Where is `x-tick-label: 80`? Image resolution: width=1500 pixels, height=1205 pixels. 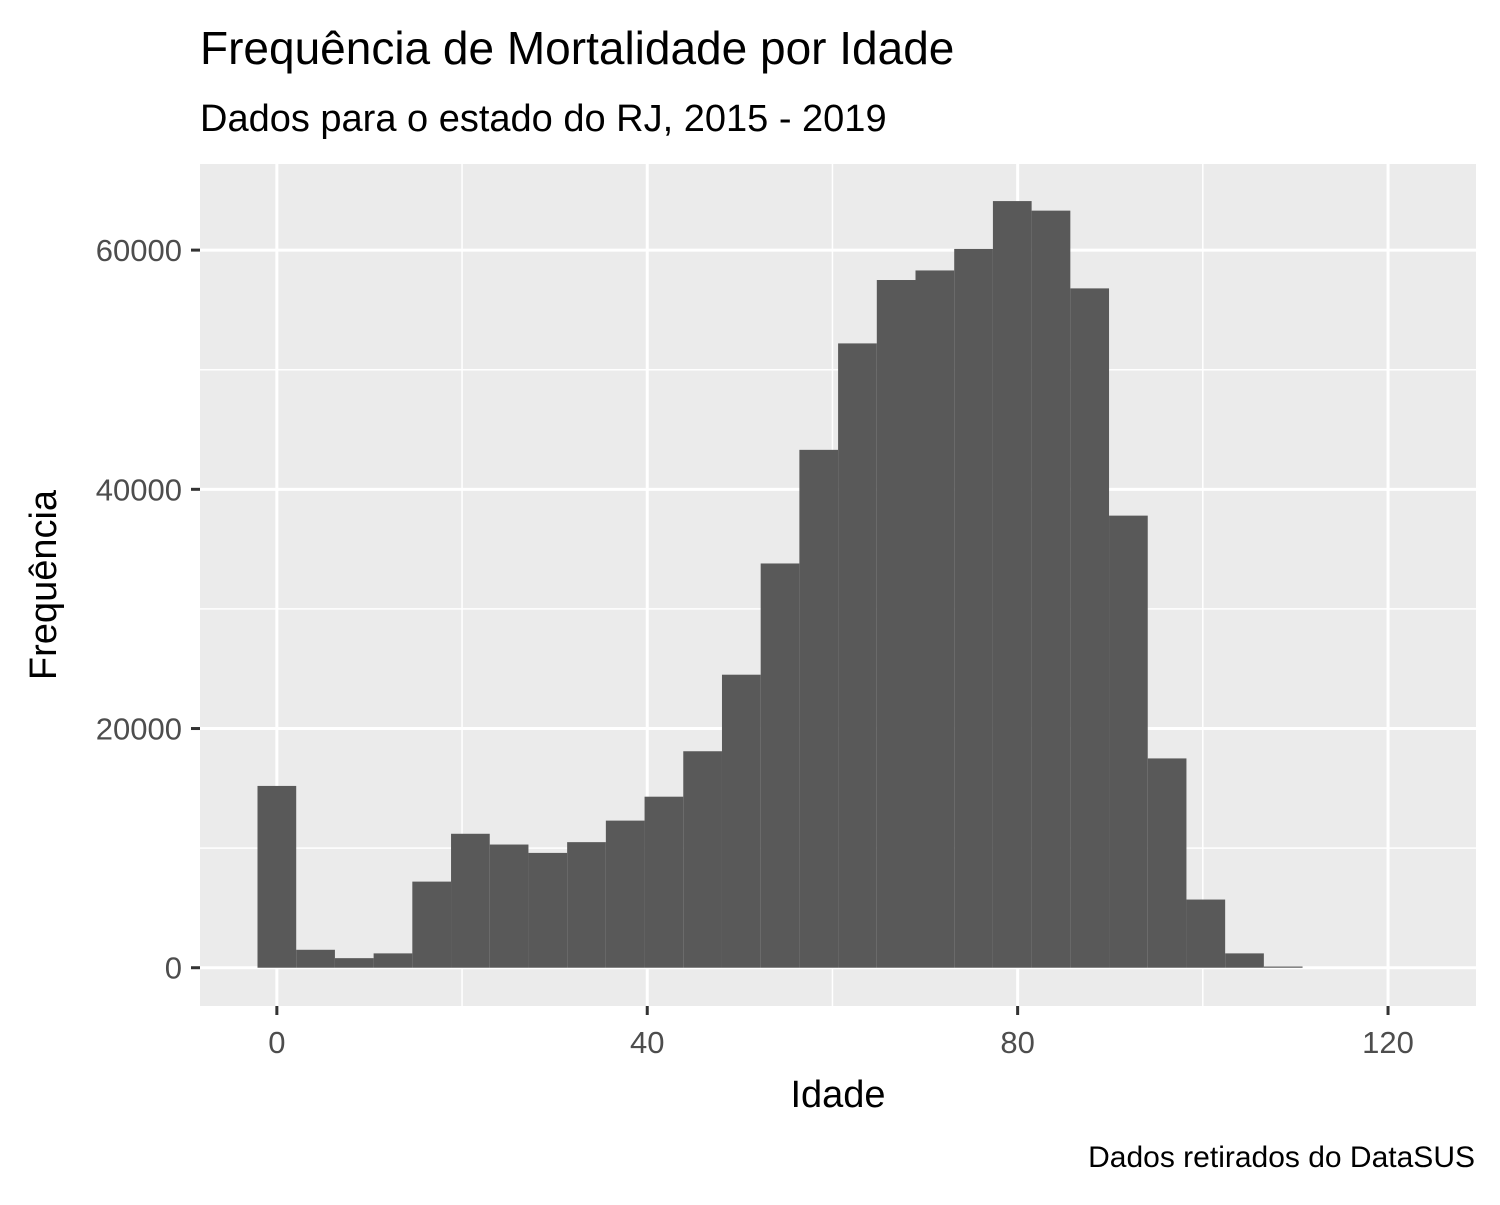 x-tick-label: 80 is located at coordinates (1017, 1042).